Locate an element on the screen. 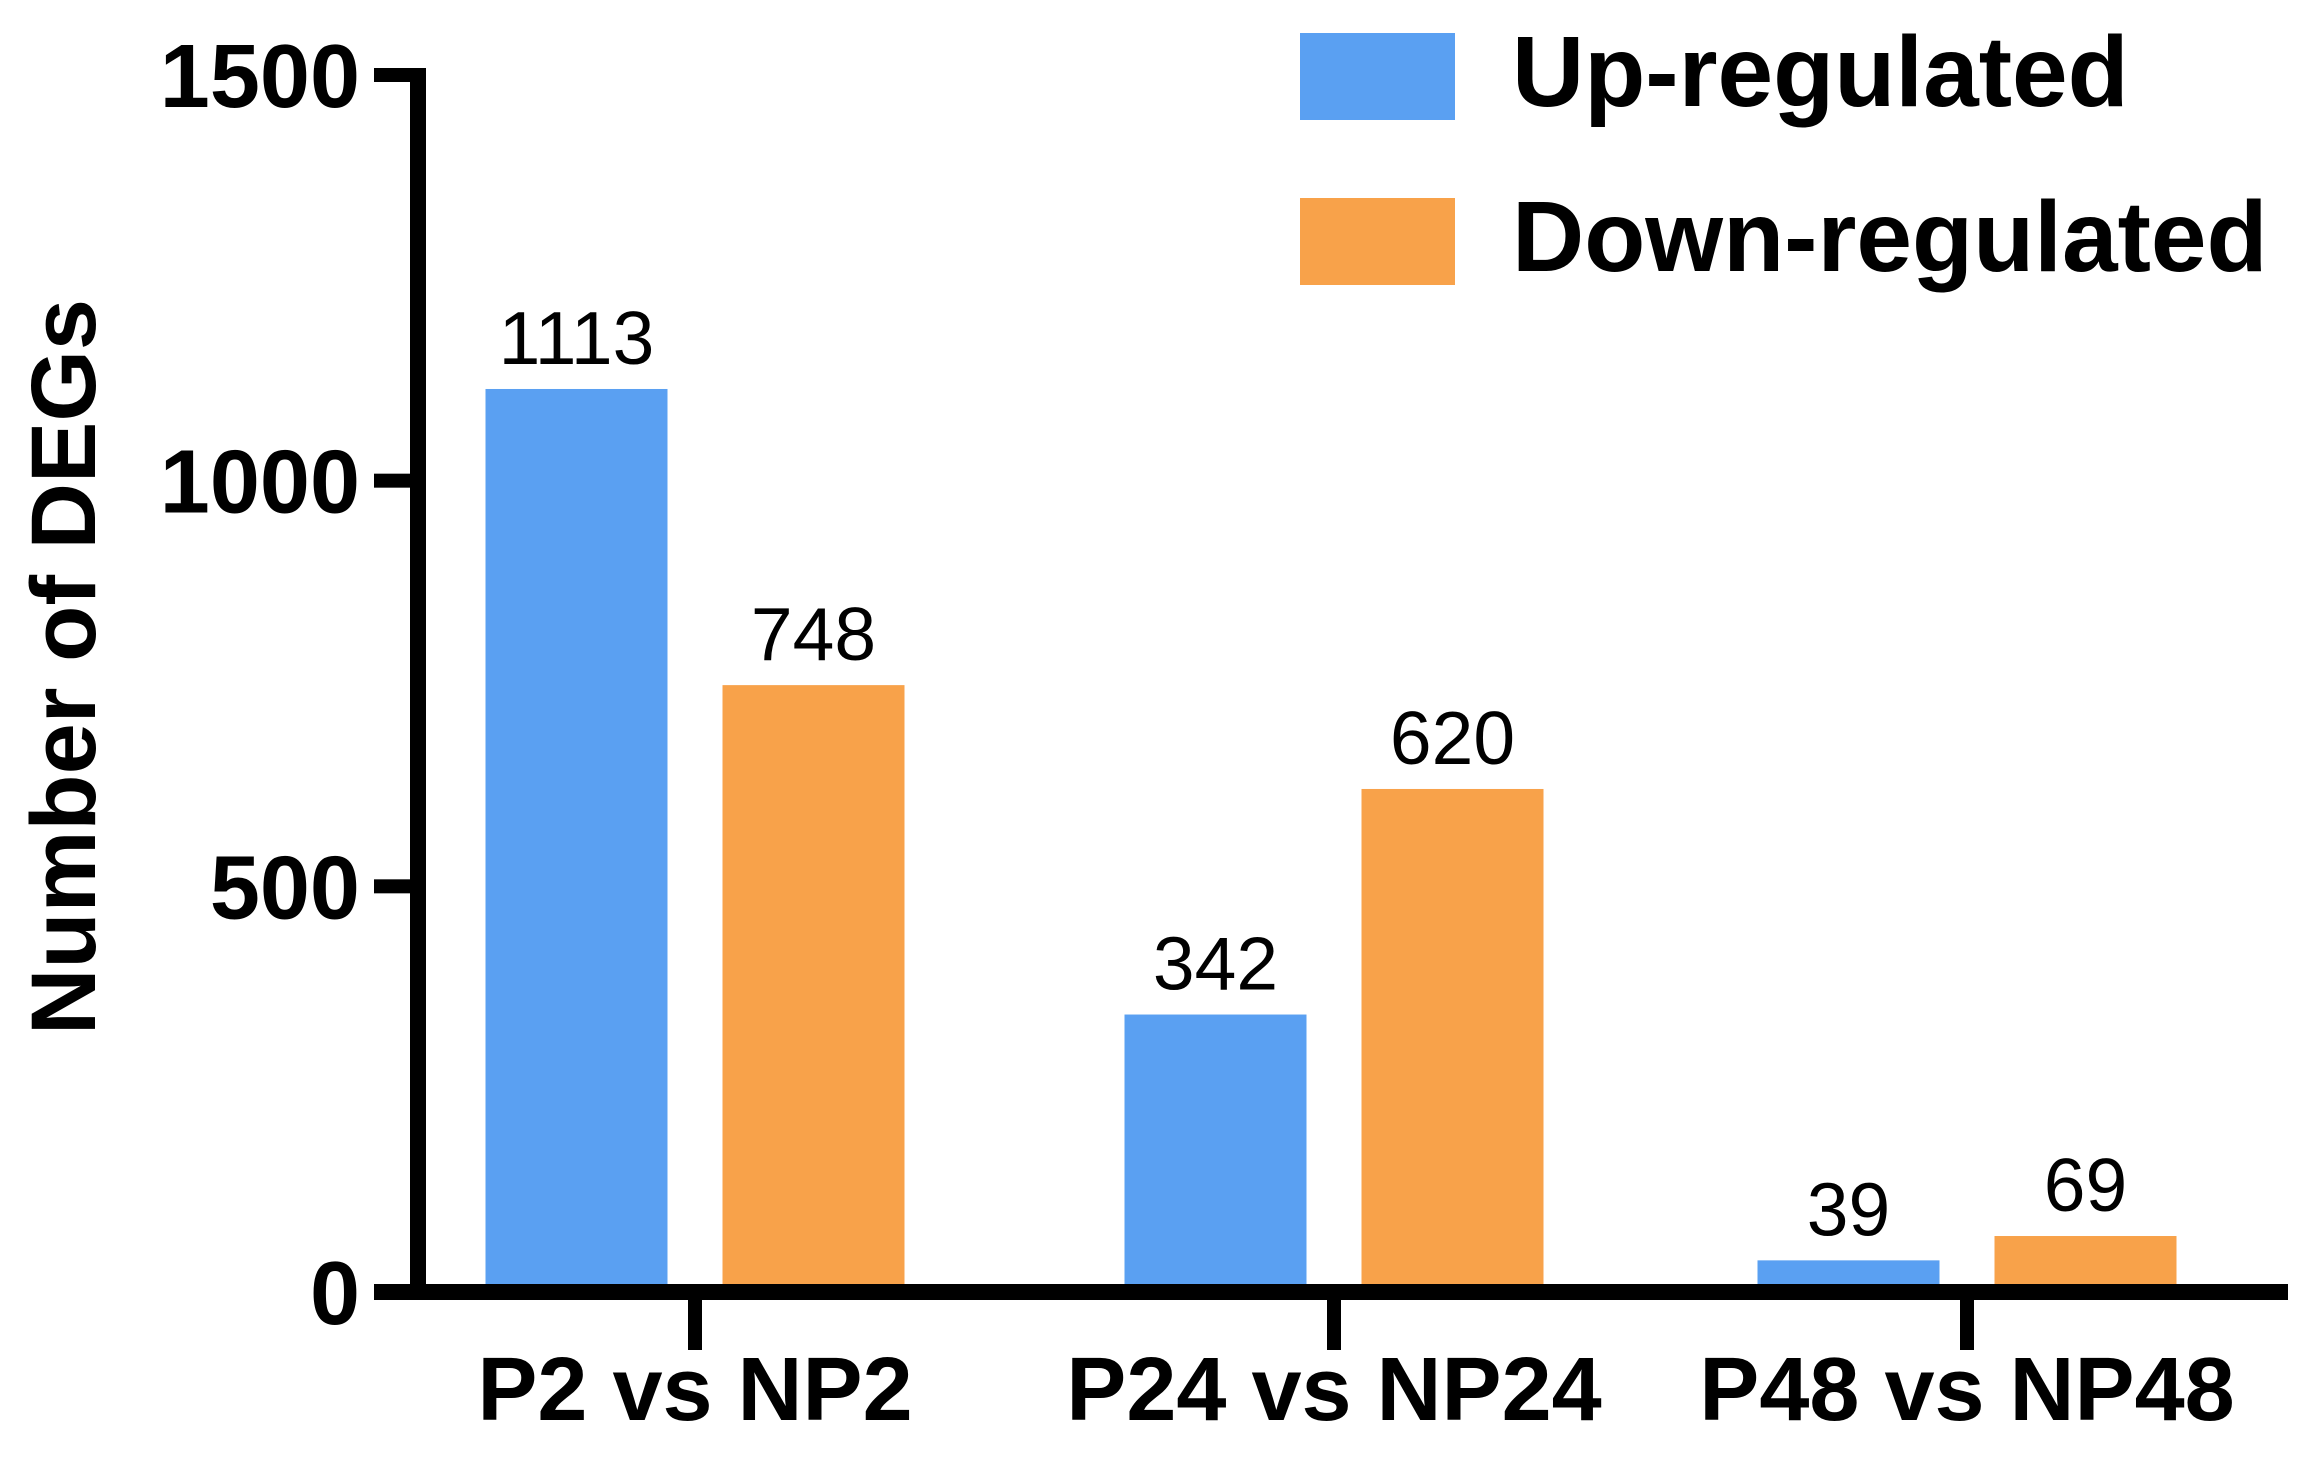 This screenshot has width=2300, height=1471. bar-value-label: 620 is located at coordinates (1452, 738).